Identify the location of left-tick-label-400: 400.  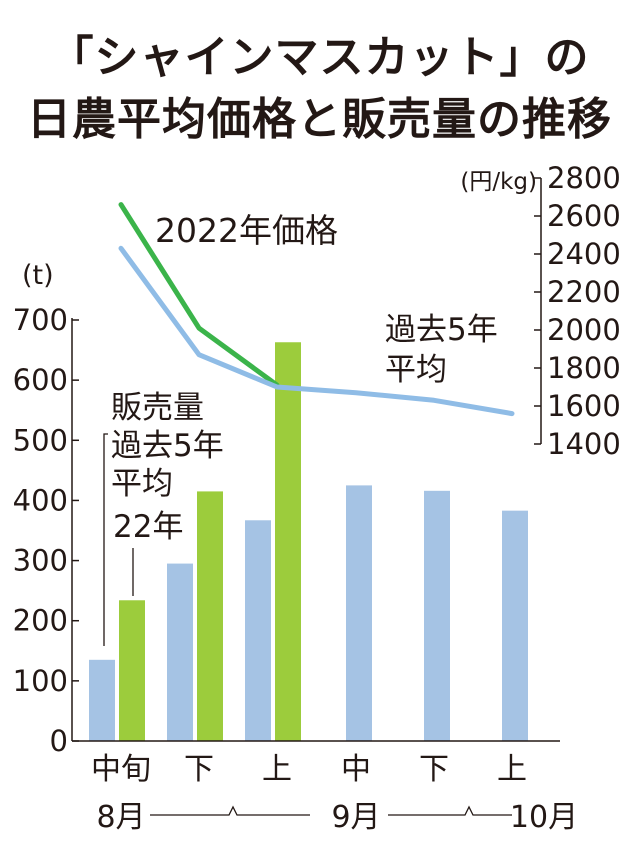
(40, 500).